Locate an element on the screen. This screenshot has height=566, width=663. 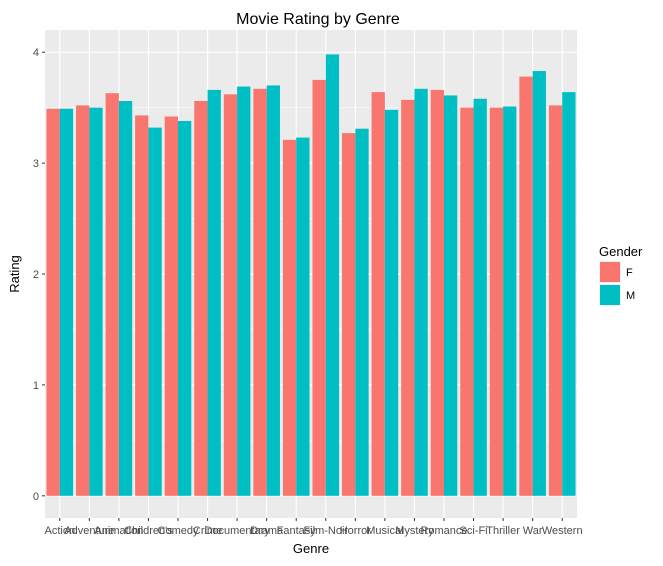
legend-label-f: F is located at coordinates (629, 273).